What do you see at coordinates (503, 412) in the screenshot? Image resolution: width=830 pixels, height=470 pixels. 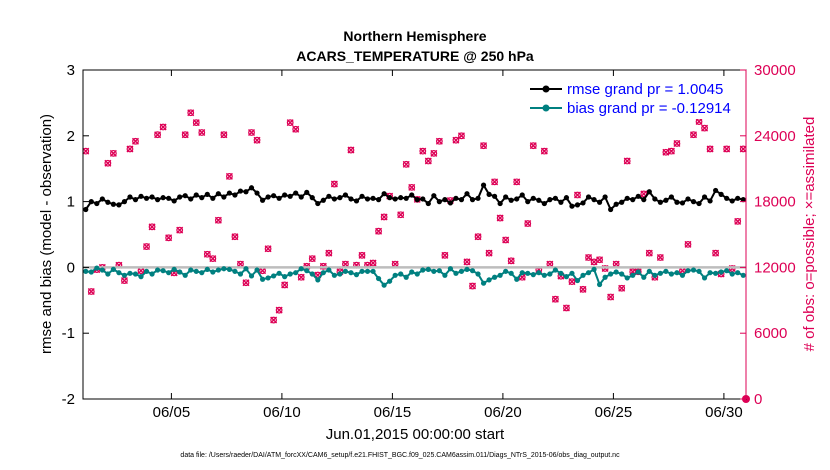 I see `x-tick-label: 06/20` at bounding box center [503, 412].